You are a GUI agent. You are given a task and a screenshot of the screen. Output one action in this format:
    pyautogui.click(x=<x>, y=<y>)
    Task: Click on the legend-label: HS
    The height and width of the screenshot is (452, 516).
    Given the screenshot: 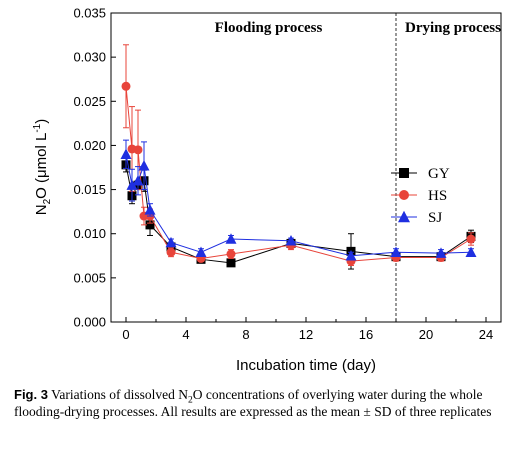 What is the action you would take?
    pyautogui.click(x=437, y=196)
    